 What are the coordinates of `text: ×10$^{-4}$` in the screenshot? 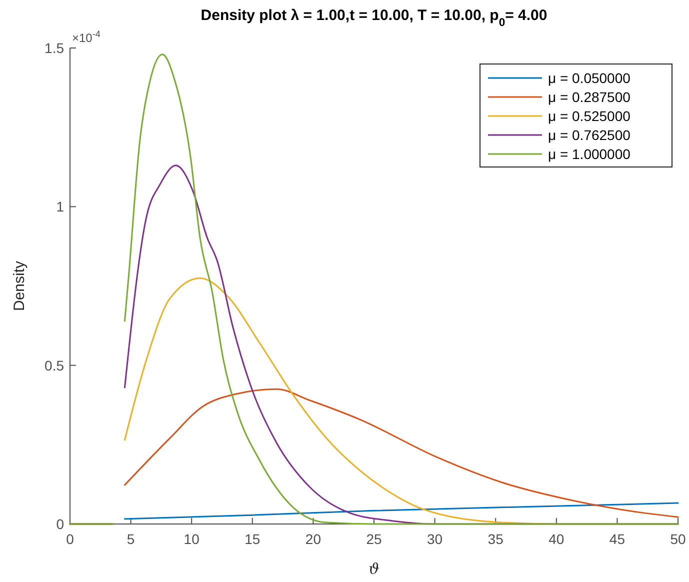 It's located at (86, 37).